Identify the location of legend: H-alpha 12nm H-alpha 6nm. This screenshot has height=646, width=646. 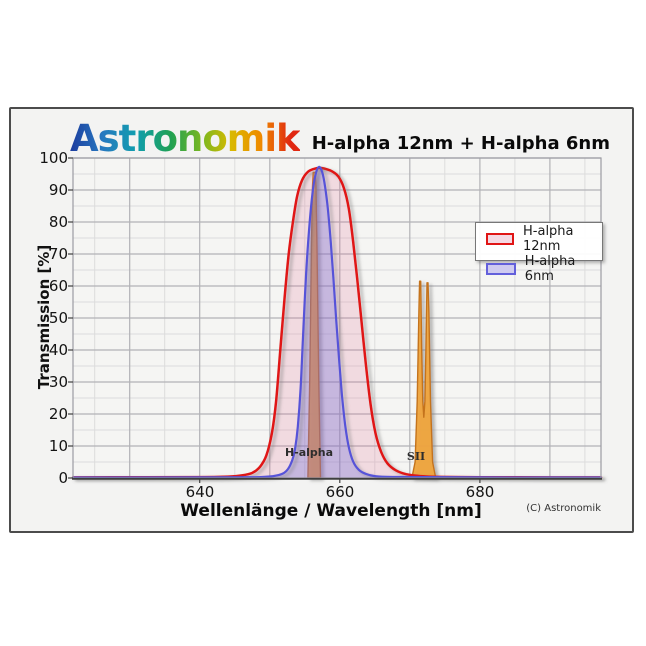
(539, 253).